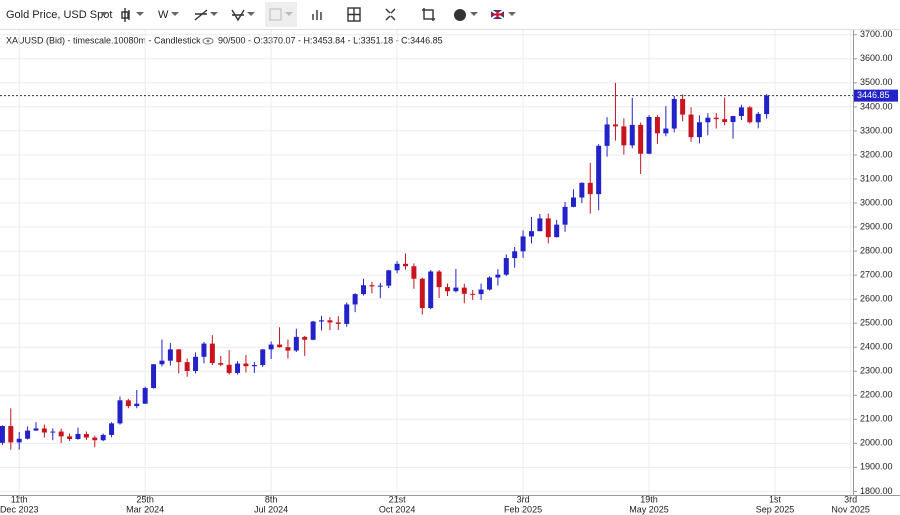  What do you see at coordinates (876, 202) in the screenshot?
I see `y-tick-label: 3000.00` at bounding box center [876, 202].